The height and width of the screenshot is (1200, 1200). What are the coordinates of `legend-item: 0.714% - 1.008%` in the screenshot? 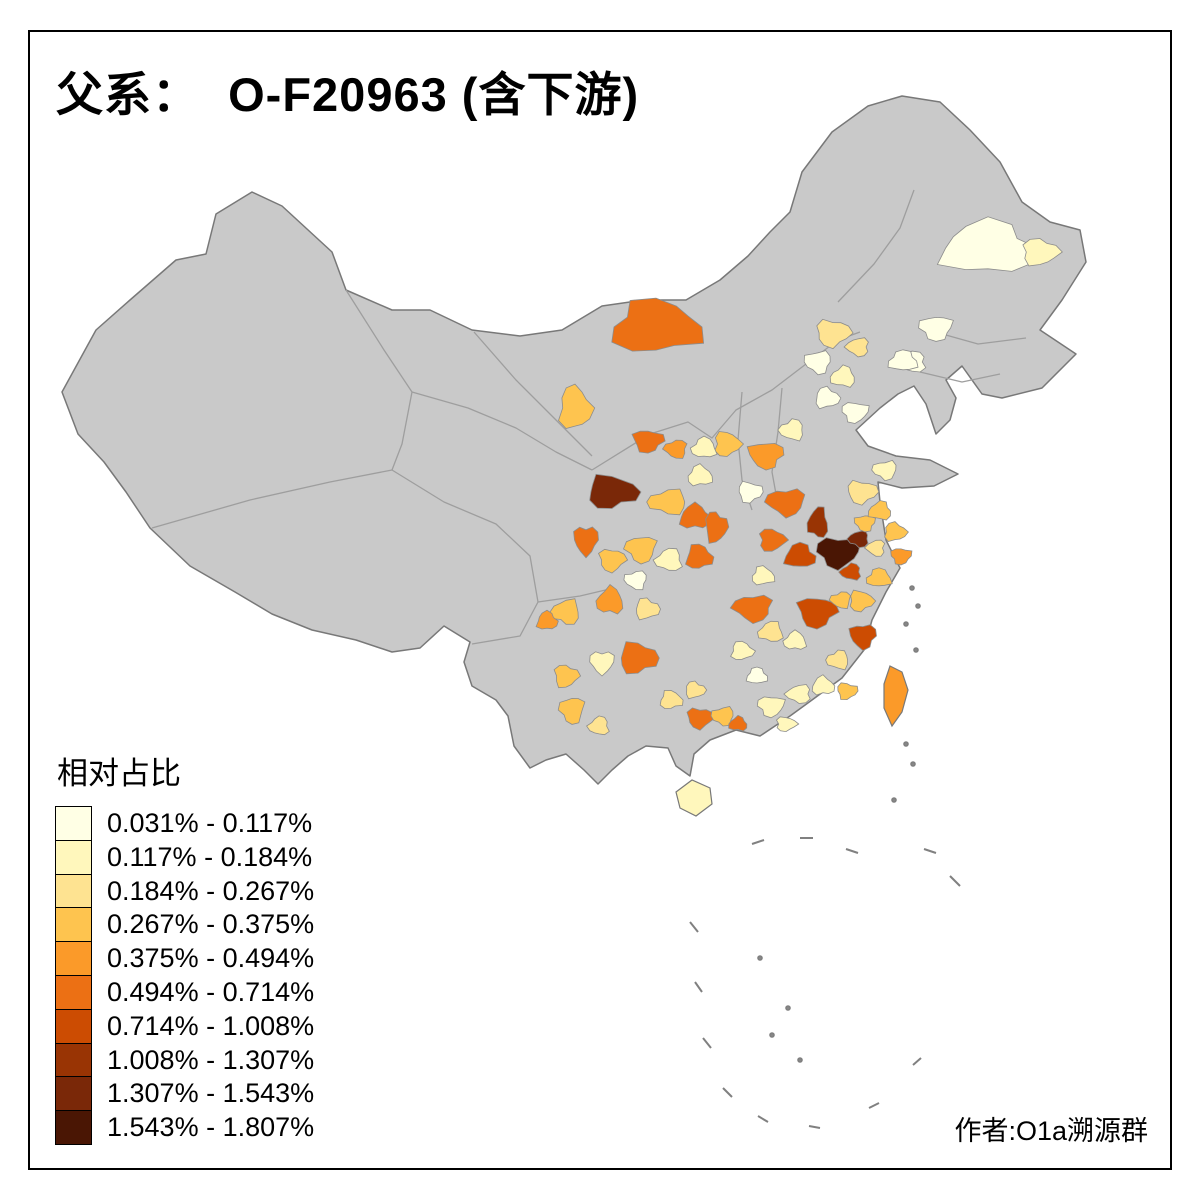 It's located at (185, 1026).